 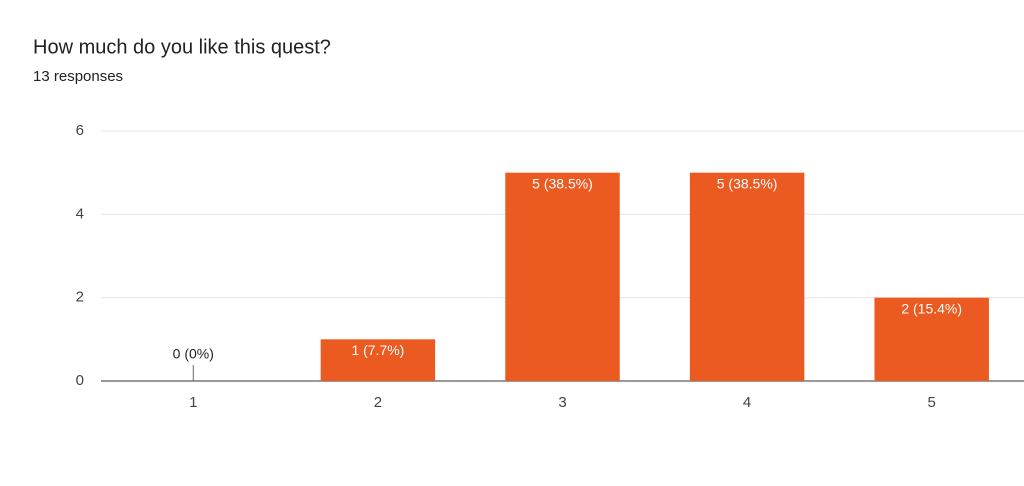 What do you see at coordinates (193, 402) in the screenshot?
I see `x-tick-label: 1` at bounding box center [193, 402].